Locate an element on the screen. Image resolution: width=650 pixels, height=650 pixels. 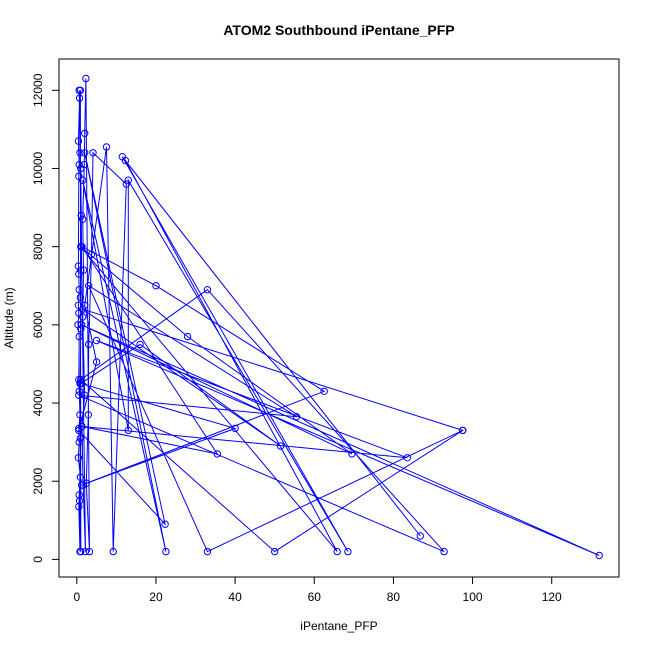
y-tick-label: 12000 is located at coordinates (38, 90).